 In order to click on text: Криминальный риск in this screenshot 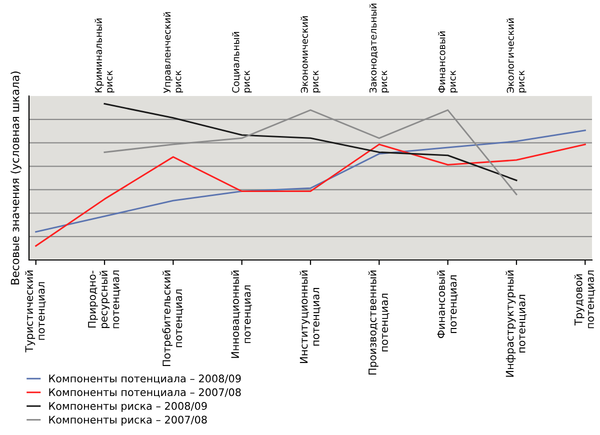, I will do `click(104, 55)`.